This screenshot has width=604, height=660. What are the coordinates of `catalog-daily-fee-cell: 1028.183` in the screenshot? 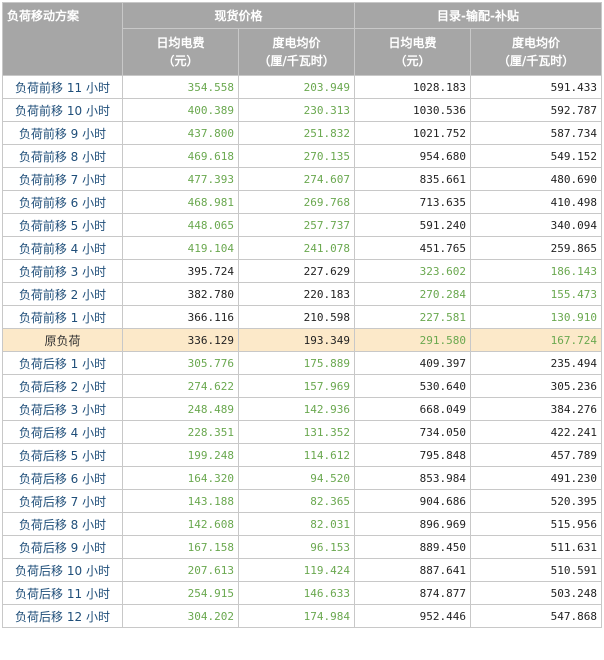 It's located at (413, 87).